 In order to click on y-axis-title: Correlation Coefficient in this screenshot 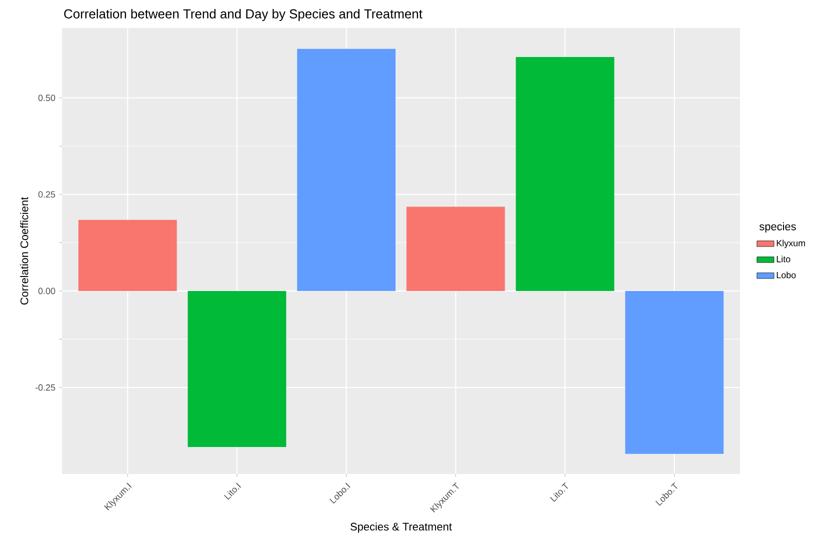, I will do `click(24, 250)`.